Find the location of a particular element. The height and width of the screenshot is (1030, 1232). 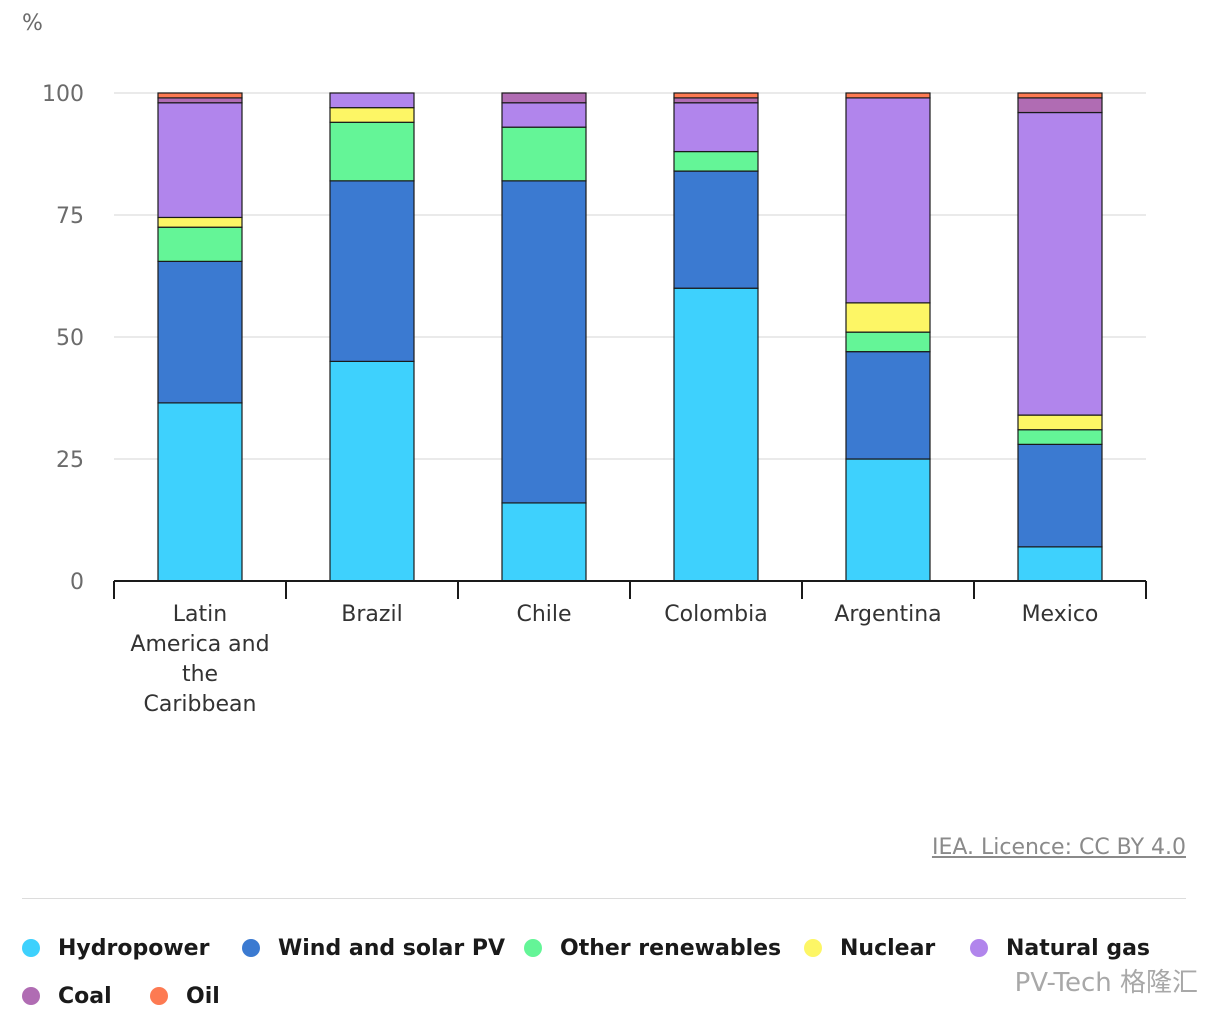

legend-item: Oil is located at coordinates (185, 996).